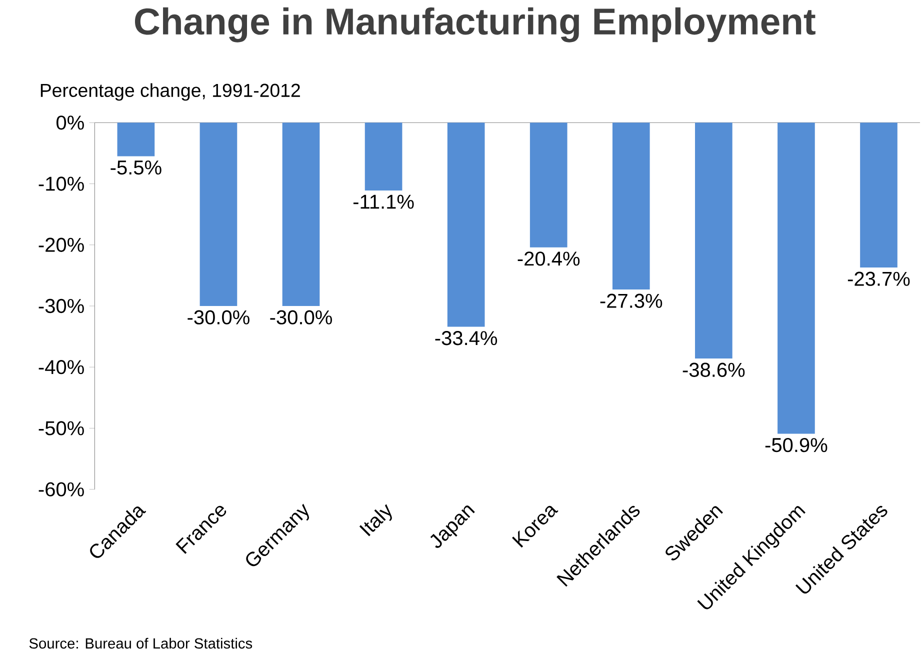 The height and width of the screenshot is (656, 924). Describe the element at coordinates (61, 306) in the screenshot. I see `y-tick-label: -30%` at that location.